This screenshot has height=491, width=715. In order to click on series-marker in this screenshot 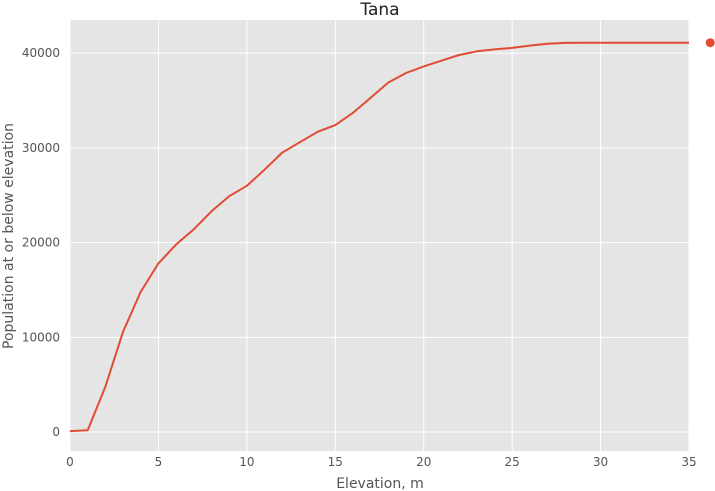, I will do `click(710, 43)`.